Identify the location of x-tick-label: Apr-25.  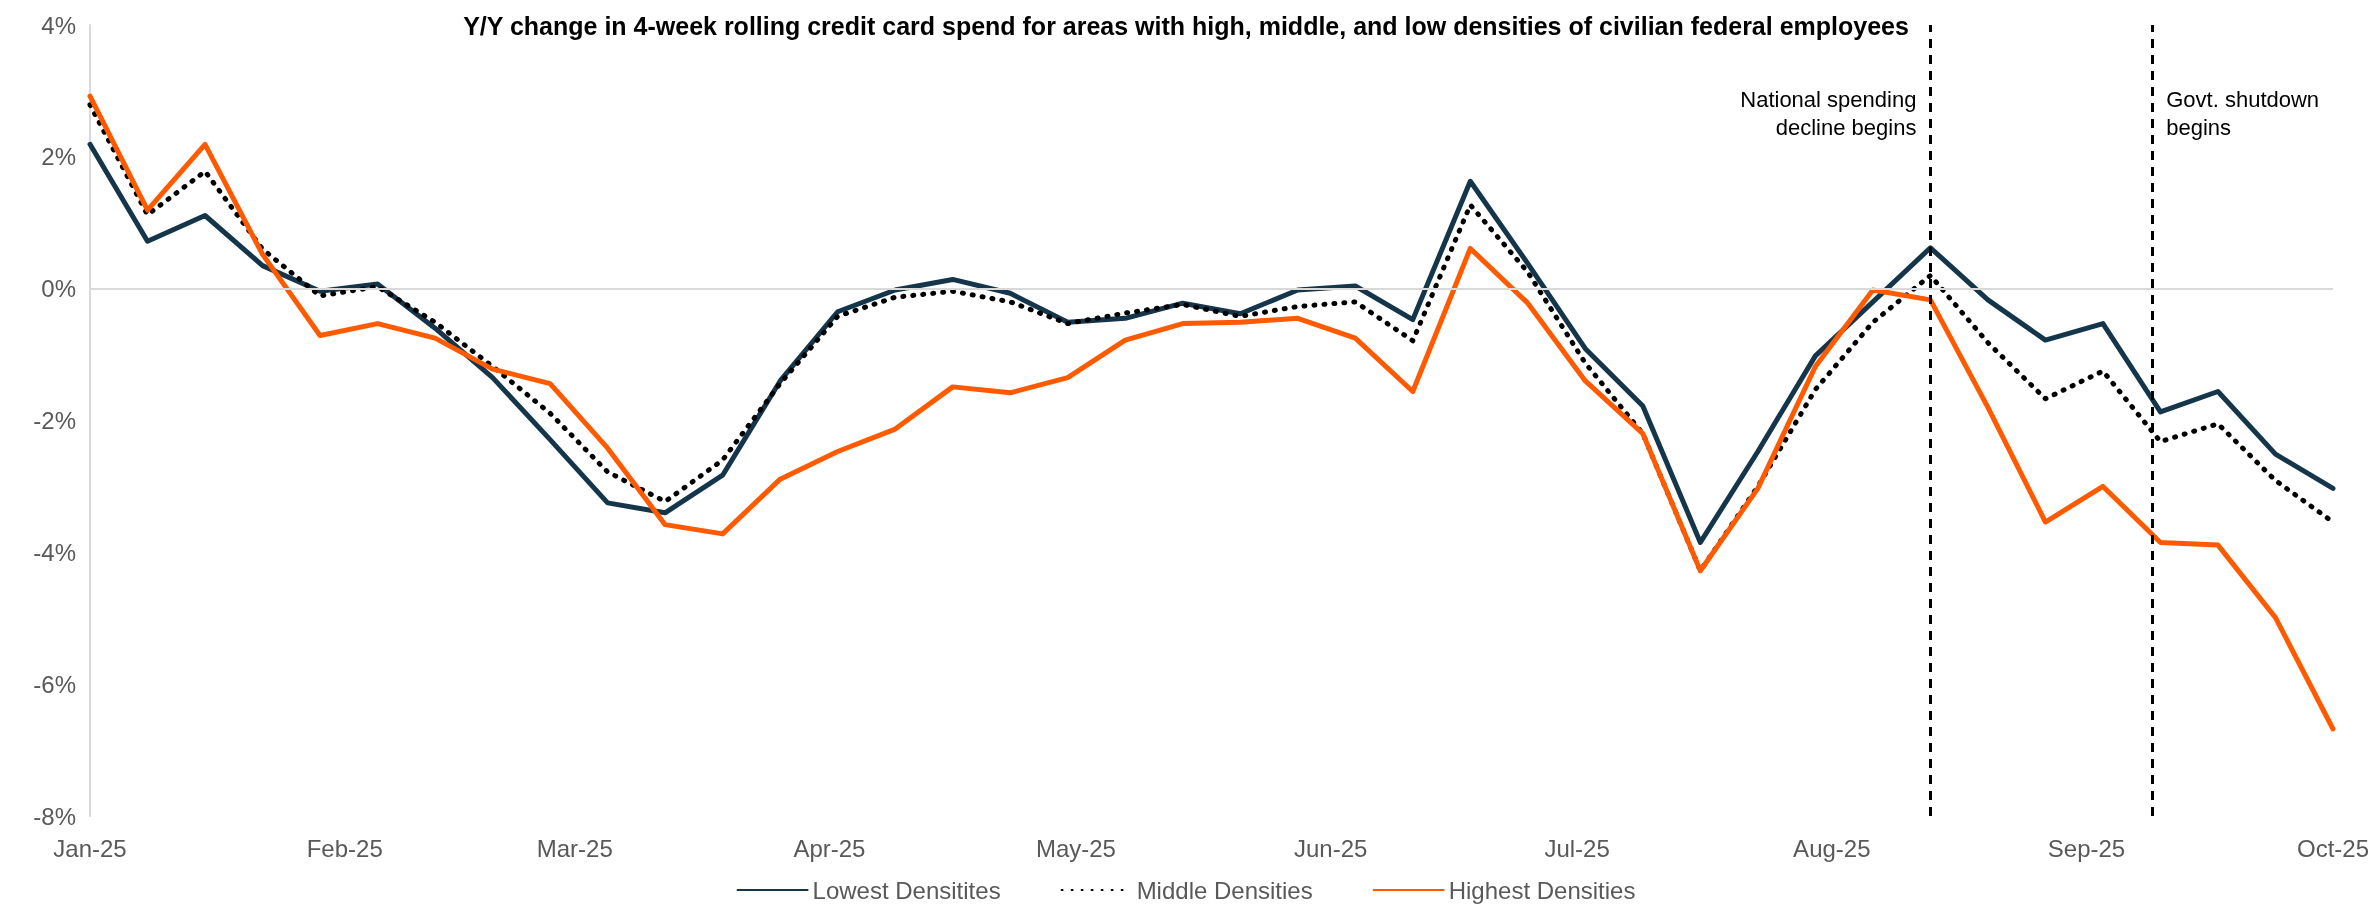
(829, 848).